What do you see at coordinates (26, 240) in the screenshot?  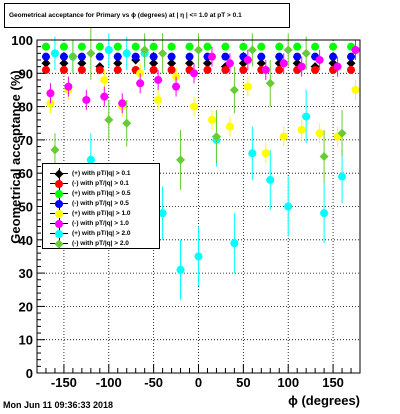 I see `y-tick-label: 40` at bounding box center [26, 240].